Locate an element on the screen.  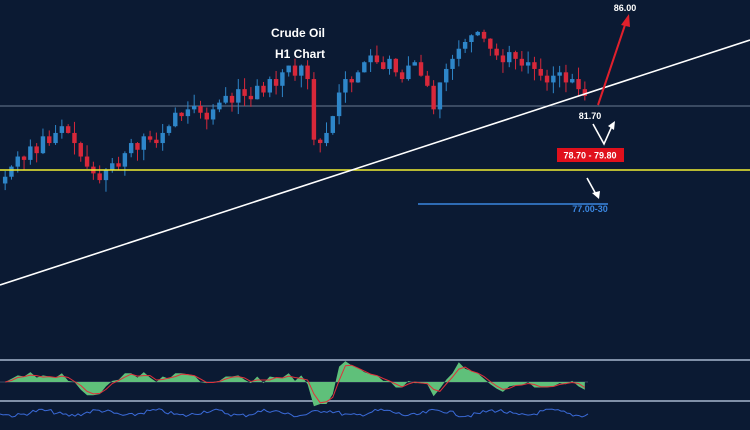
current-price-label: 81.70 is located at coordinates (590, 116).